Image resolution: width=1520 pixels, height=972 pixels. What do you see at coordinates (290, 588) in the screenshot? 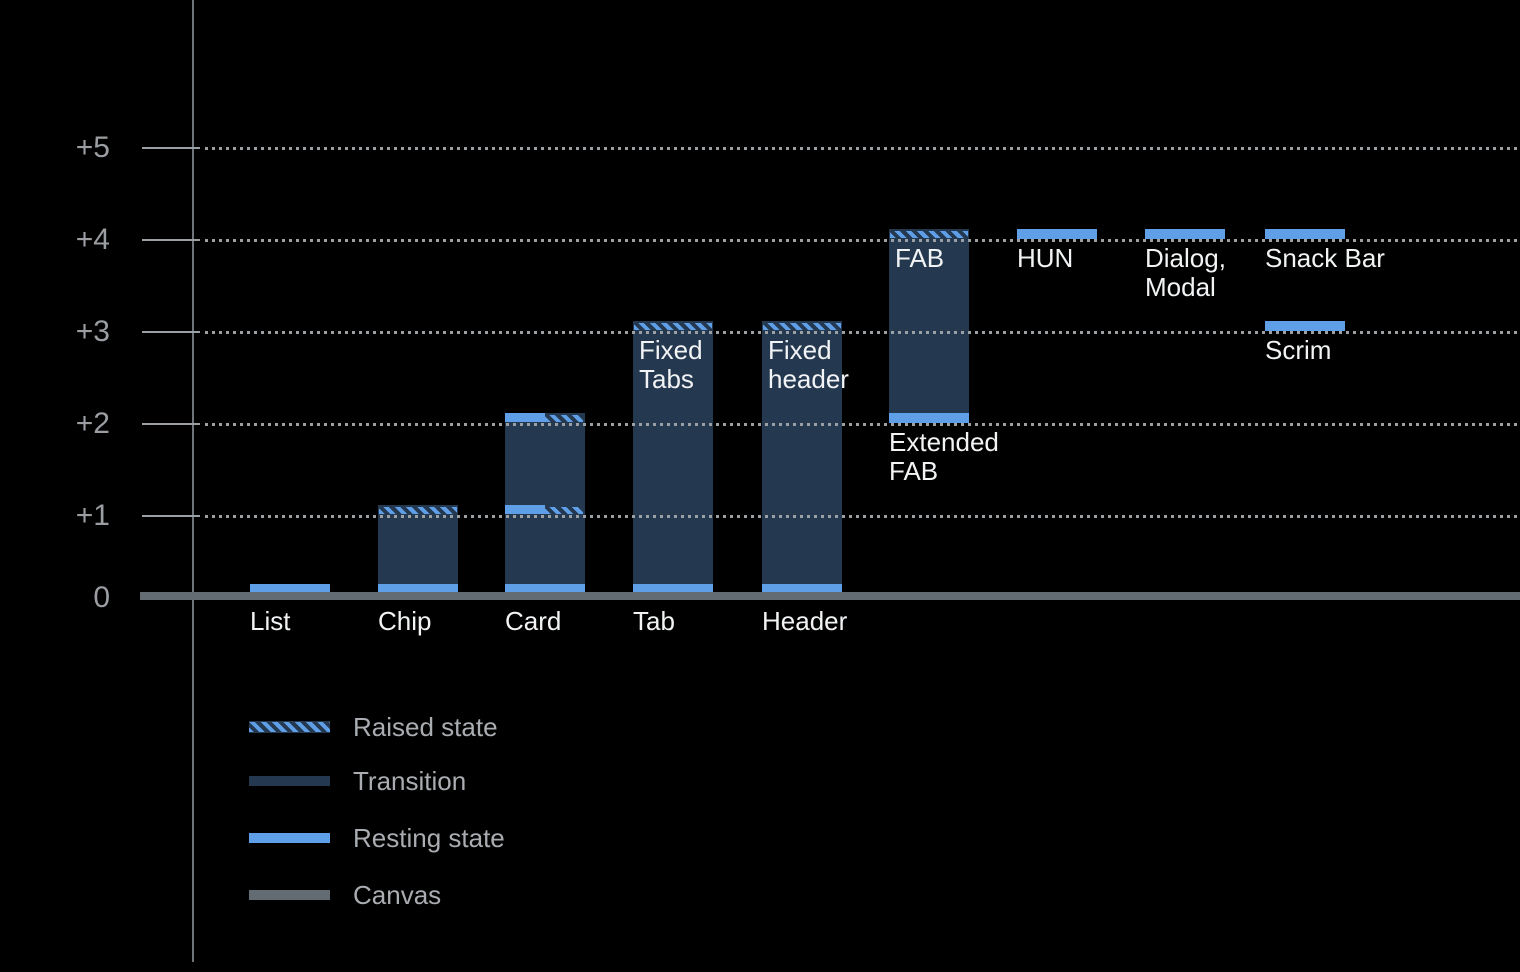
I see `resting-band-list` at bounding box center [290, 588].